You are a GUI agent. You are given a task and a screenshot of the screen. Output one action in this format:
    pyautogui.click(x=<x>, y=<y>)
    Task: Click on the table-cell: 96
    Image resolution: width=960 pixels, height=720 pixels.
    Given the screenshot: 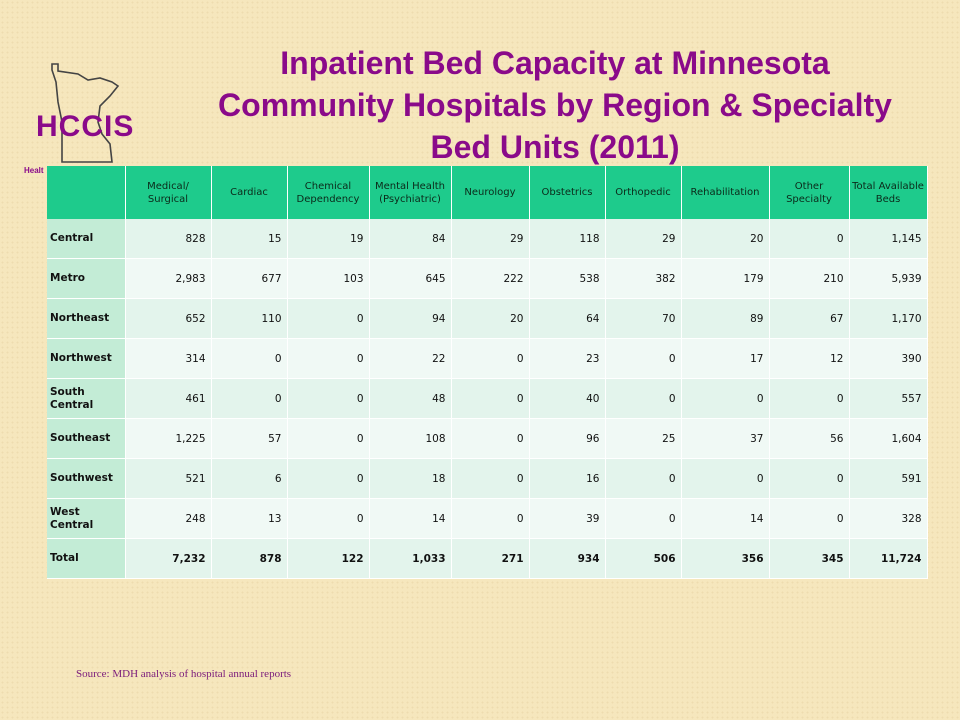 What is the action you would take?
    pyautogui.click(x=567, y=438)
    